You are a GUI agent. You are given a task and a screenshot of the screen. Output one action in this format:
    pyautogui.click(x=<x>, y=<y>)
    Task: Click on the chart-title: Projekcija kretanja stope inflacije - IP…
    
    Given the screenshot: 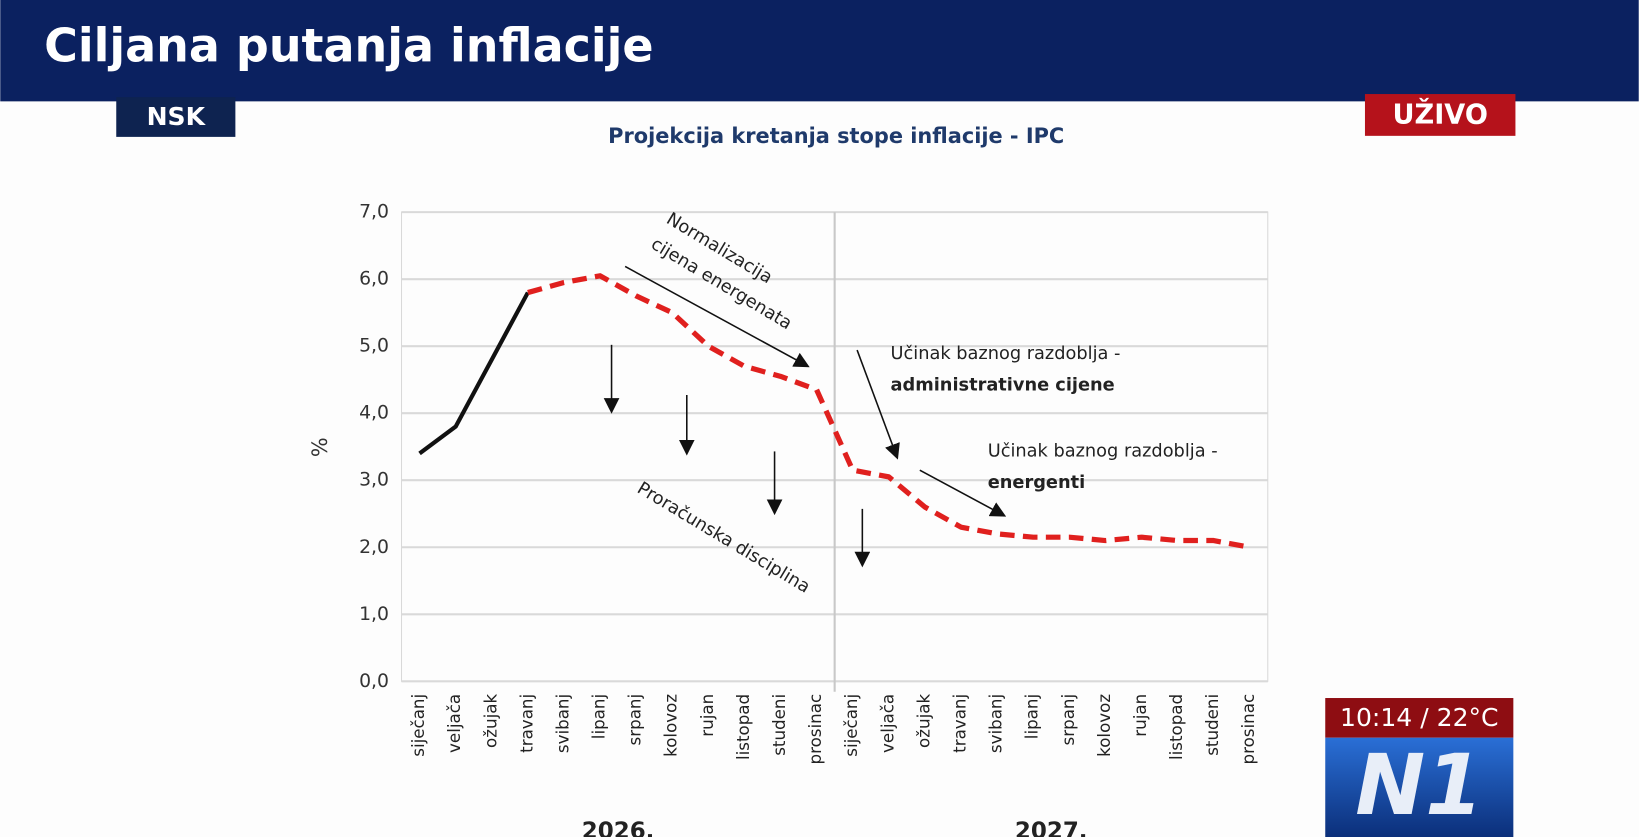 What is the action you would take?
    pyautogui.click(x=836, y=136)
    